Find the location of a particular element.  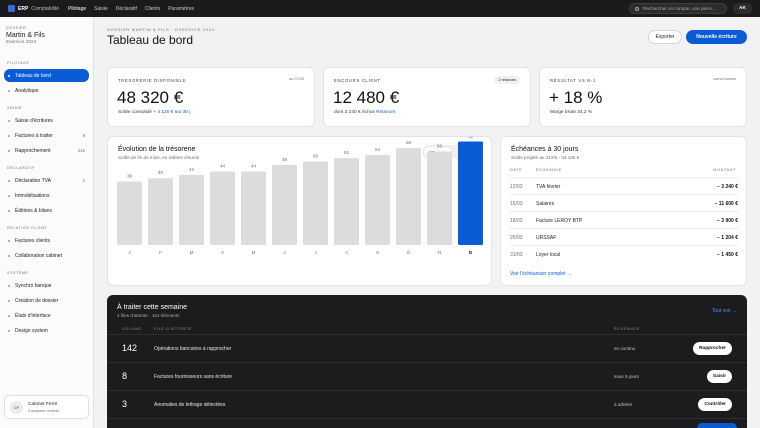

deadlines-subtitle: Solde projeté au 31/03 · 34 126 € is located at coordinates (545, 157).